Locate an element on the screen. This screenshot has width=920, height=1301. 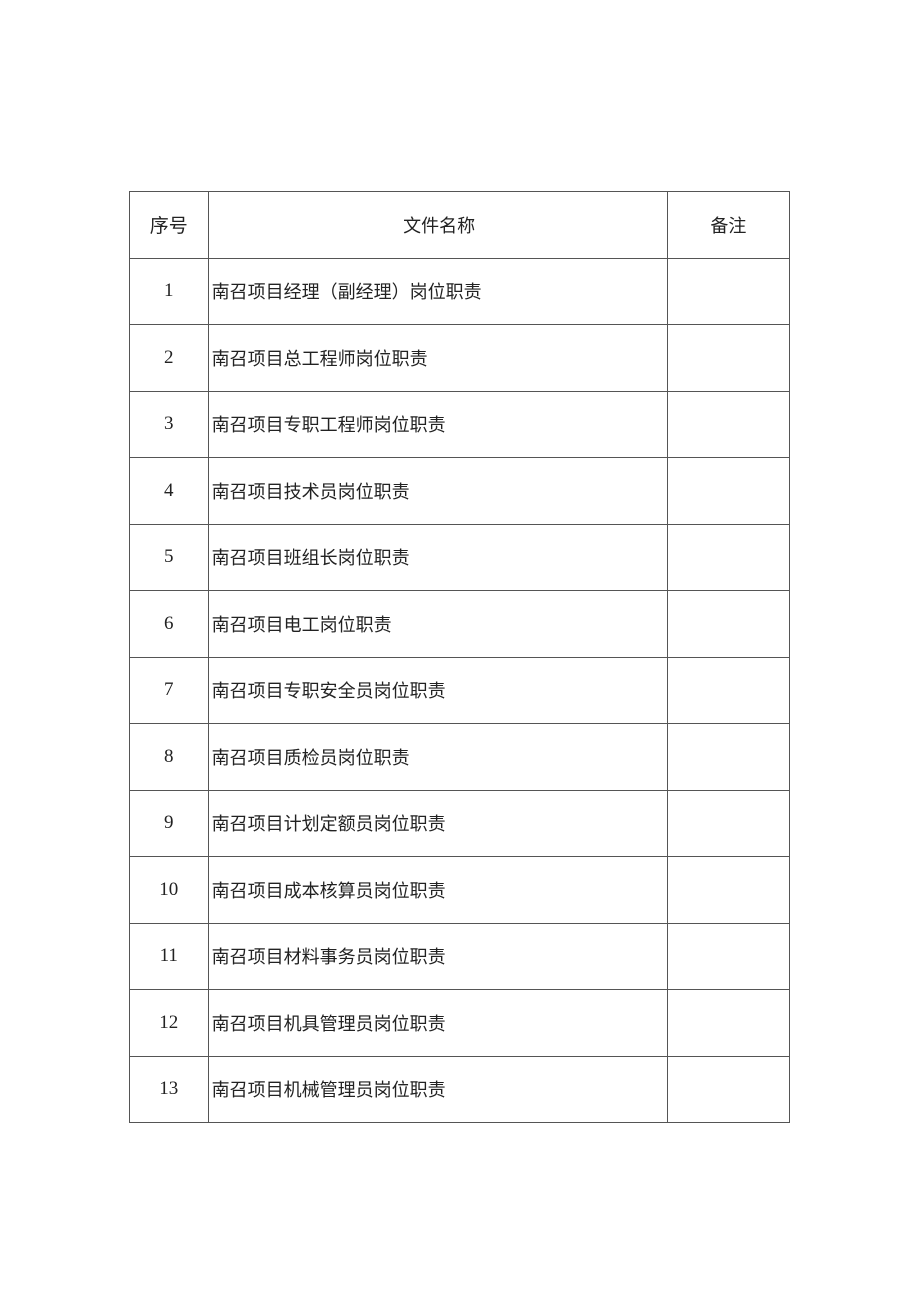
row-number: 13 is located at coordinates (169, 1089).